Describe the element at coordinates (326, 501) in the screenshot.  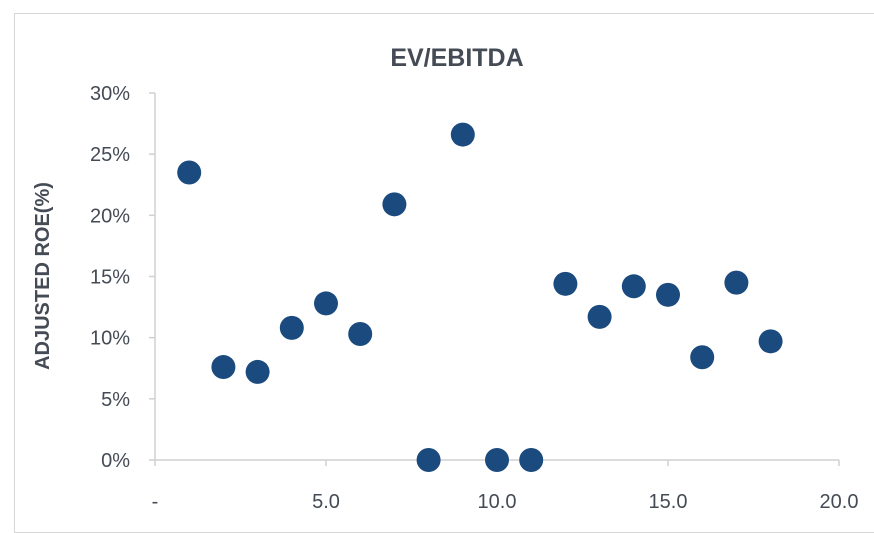
I see `x-tick-label: 5.0` at that location.